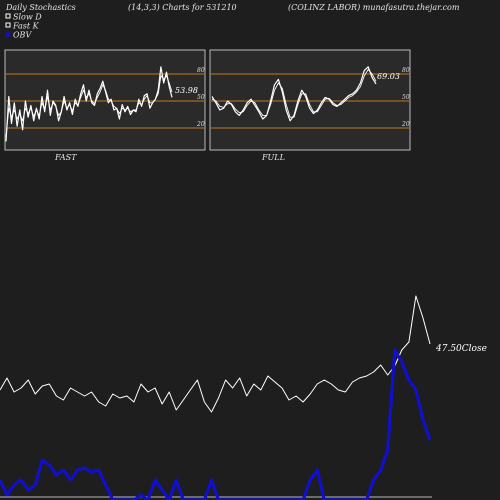 Image resolution: width=500 pixels, height=500 pixels. Describe the element at coordinates (22, 35) in the screenshot. I see `legend-label-obv: OBV` at that location.